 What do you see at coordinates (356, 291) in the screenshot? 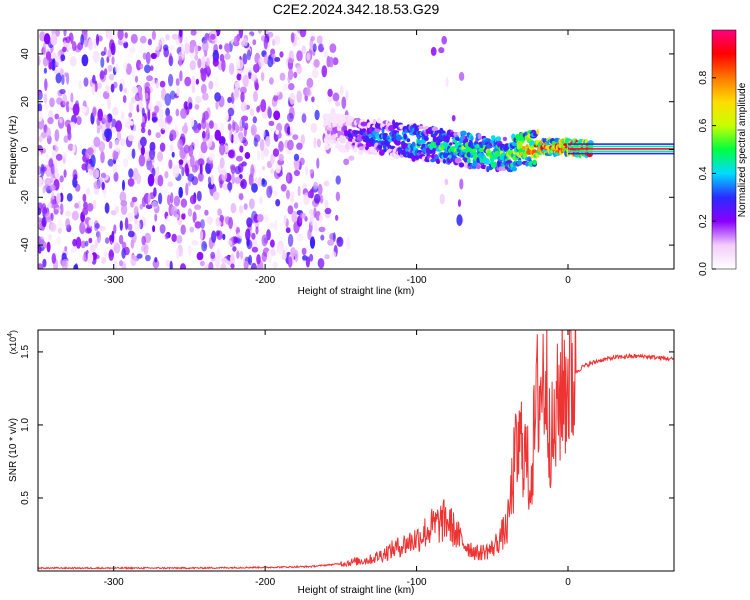
I see `spectrogram-x-label: Height of straight line (km)` at bounding box center [356, 291].